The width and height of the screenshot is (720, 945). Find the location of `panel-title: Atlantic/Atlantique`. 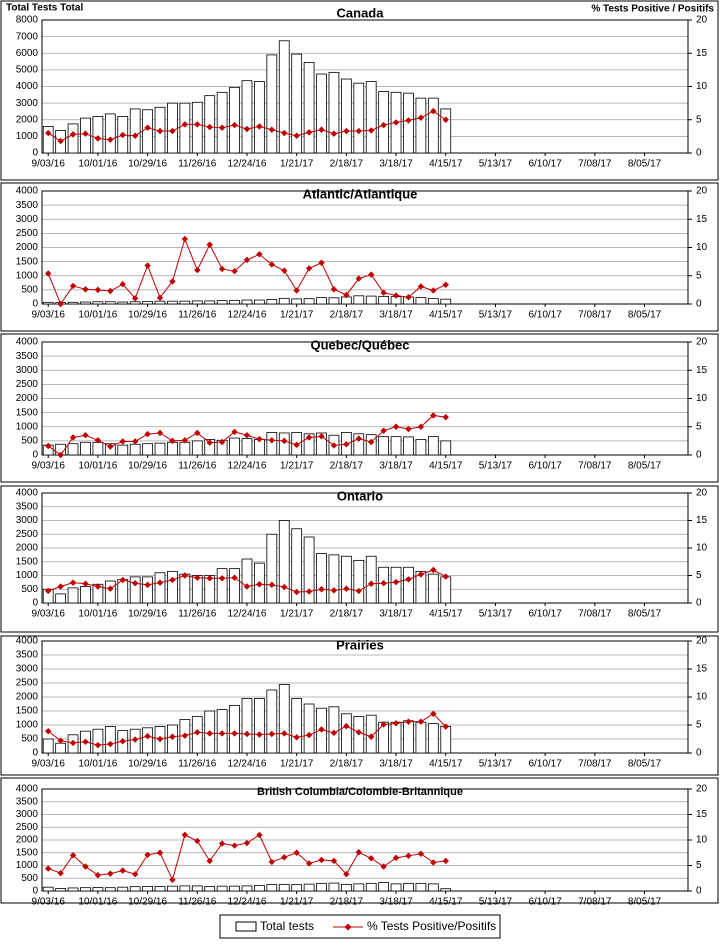

panel-title: Atlantic/Atlantique is located at coordinates (360, 193).